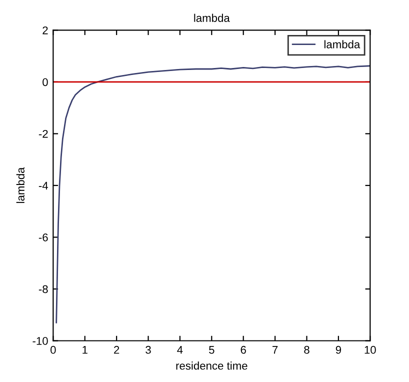 The width and height of the screenshot is (409, 382). What do you see at coordinates (339, 350) in the screenshot?
I see `x-tick-label: 9` at bounding box center [339, 350].